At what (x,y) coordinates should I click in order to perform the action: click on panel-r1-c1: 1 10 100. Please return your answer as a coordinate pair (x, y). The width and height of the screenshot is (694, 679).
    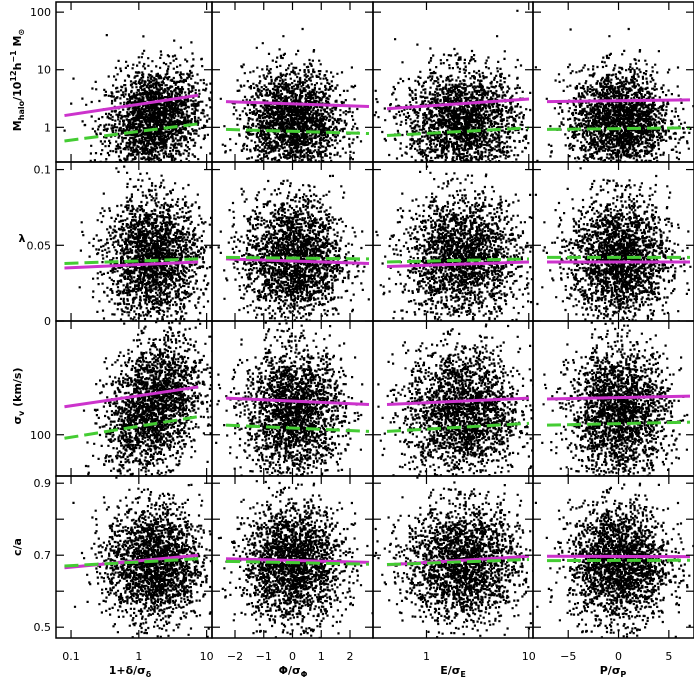
    Looking at the image, I should click on (121, 82).